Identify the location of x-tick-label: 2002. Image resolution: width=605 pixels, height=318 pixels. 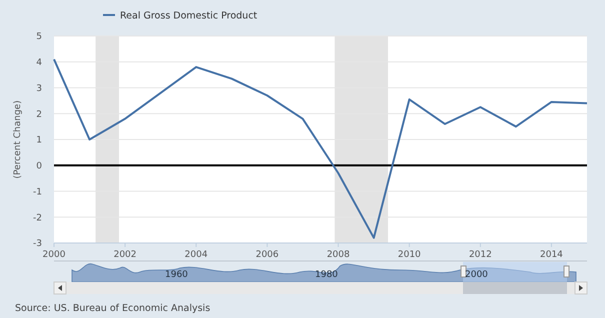
(125, 255).